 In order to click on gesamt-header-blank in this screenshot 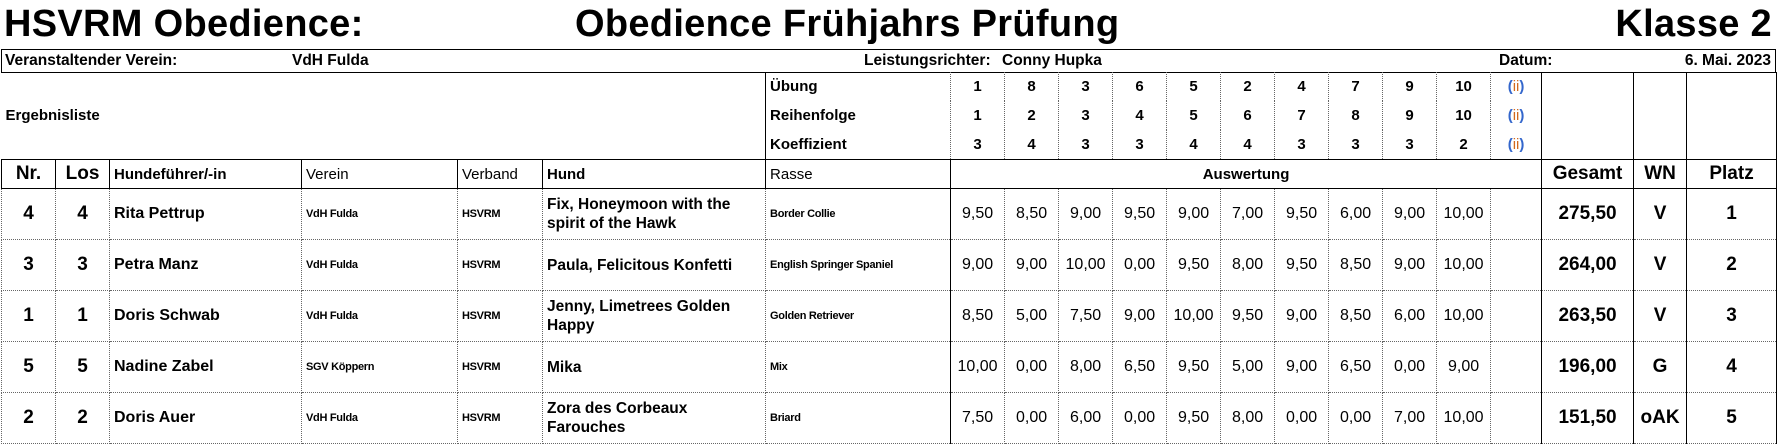, I will do `click(1588, 116)`.